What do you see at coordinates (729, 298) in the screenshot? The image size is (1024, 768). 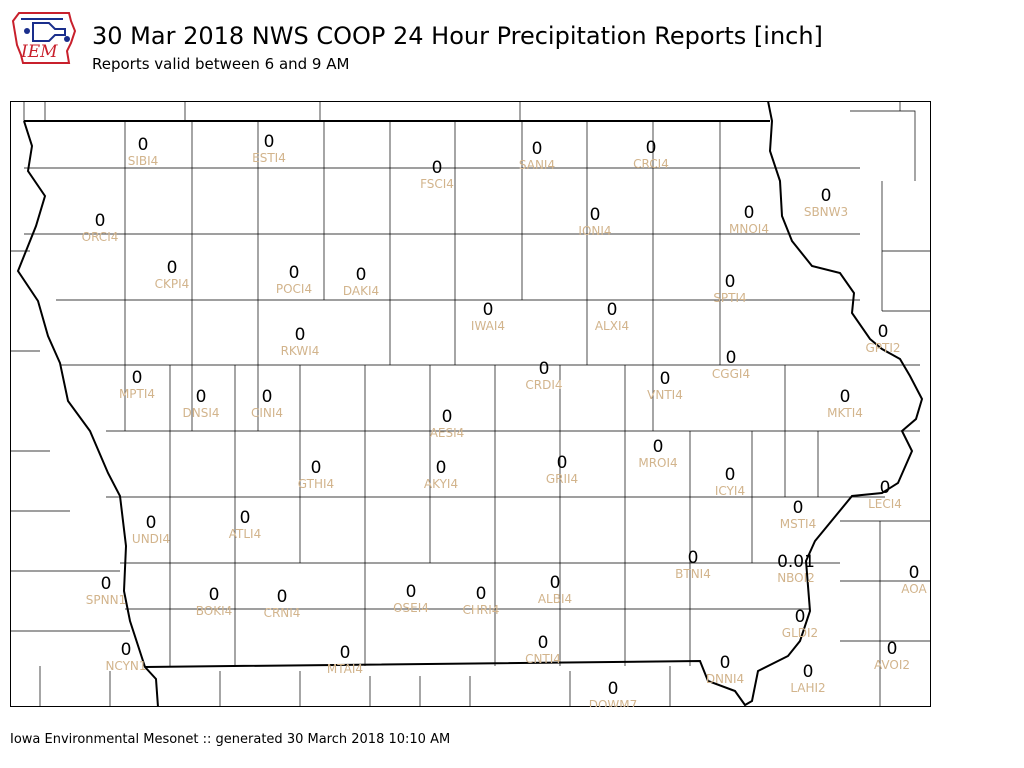 I see `station-id: SPTI4` at bounding box center [729, 298].